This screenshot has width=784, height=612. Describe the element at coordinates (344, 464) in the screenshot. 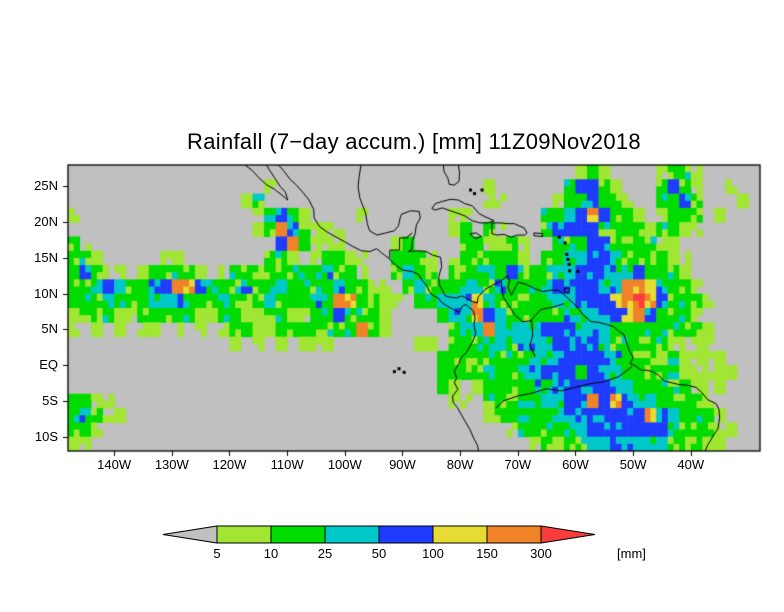

I see `x-tick-label: 100W` at that location.